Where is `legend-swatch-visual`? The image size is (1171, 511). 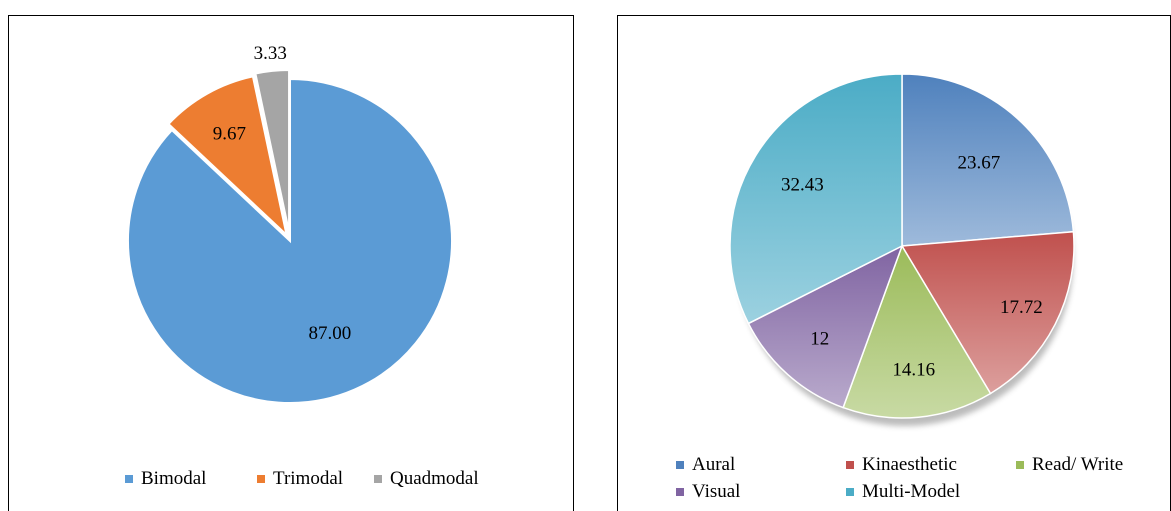
legend-swatch-visual is located at coordinates (680, 492).